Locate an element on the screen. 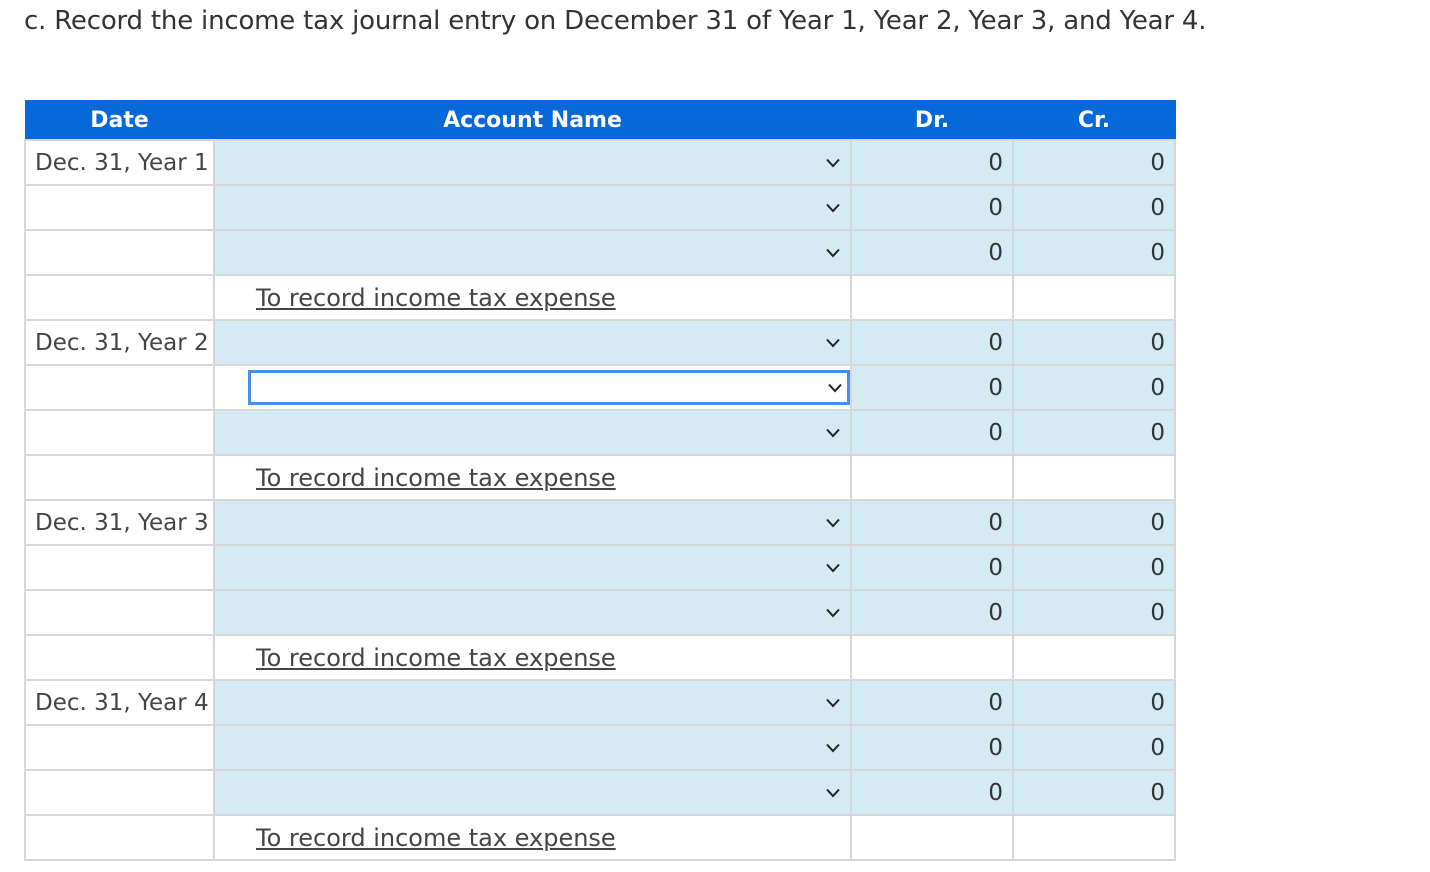  column-header-account-name: Account Name is located at coordinates (532, 120).